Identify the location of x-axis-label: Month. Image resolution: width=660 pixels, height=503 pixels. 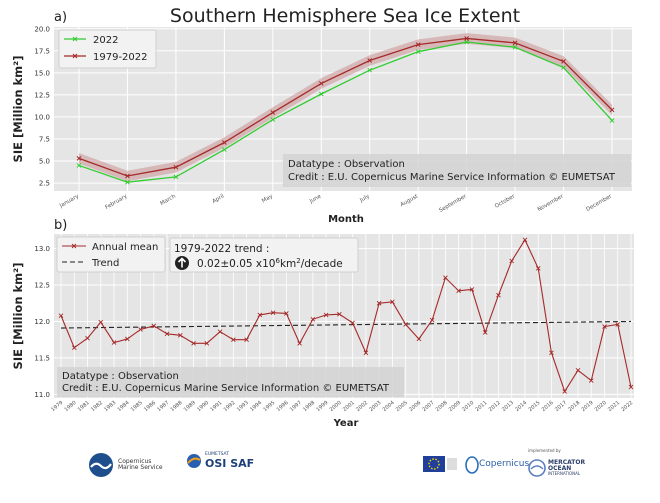
(346, 219).